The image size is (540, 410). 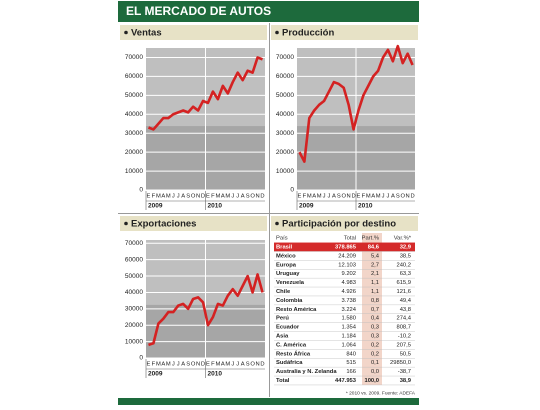 I want to click on highlight-row, so click(x=344, y=247).